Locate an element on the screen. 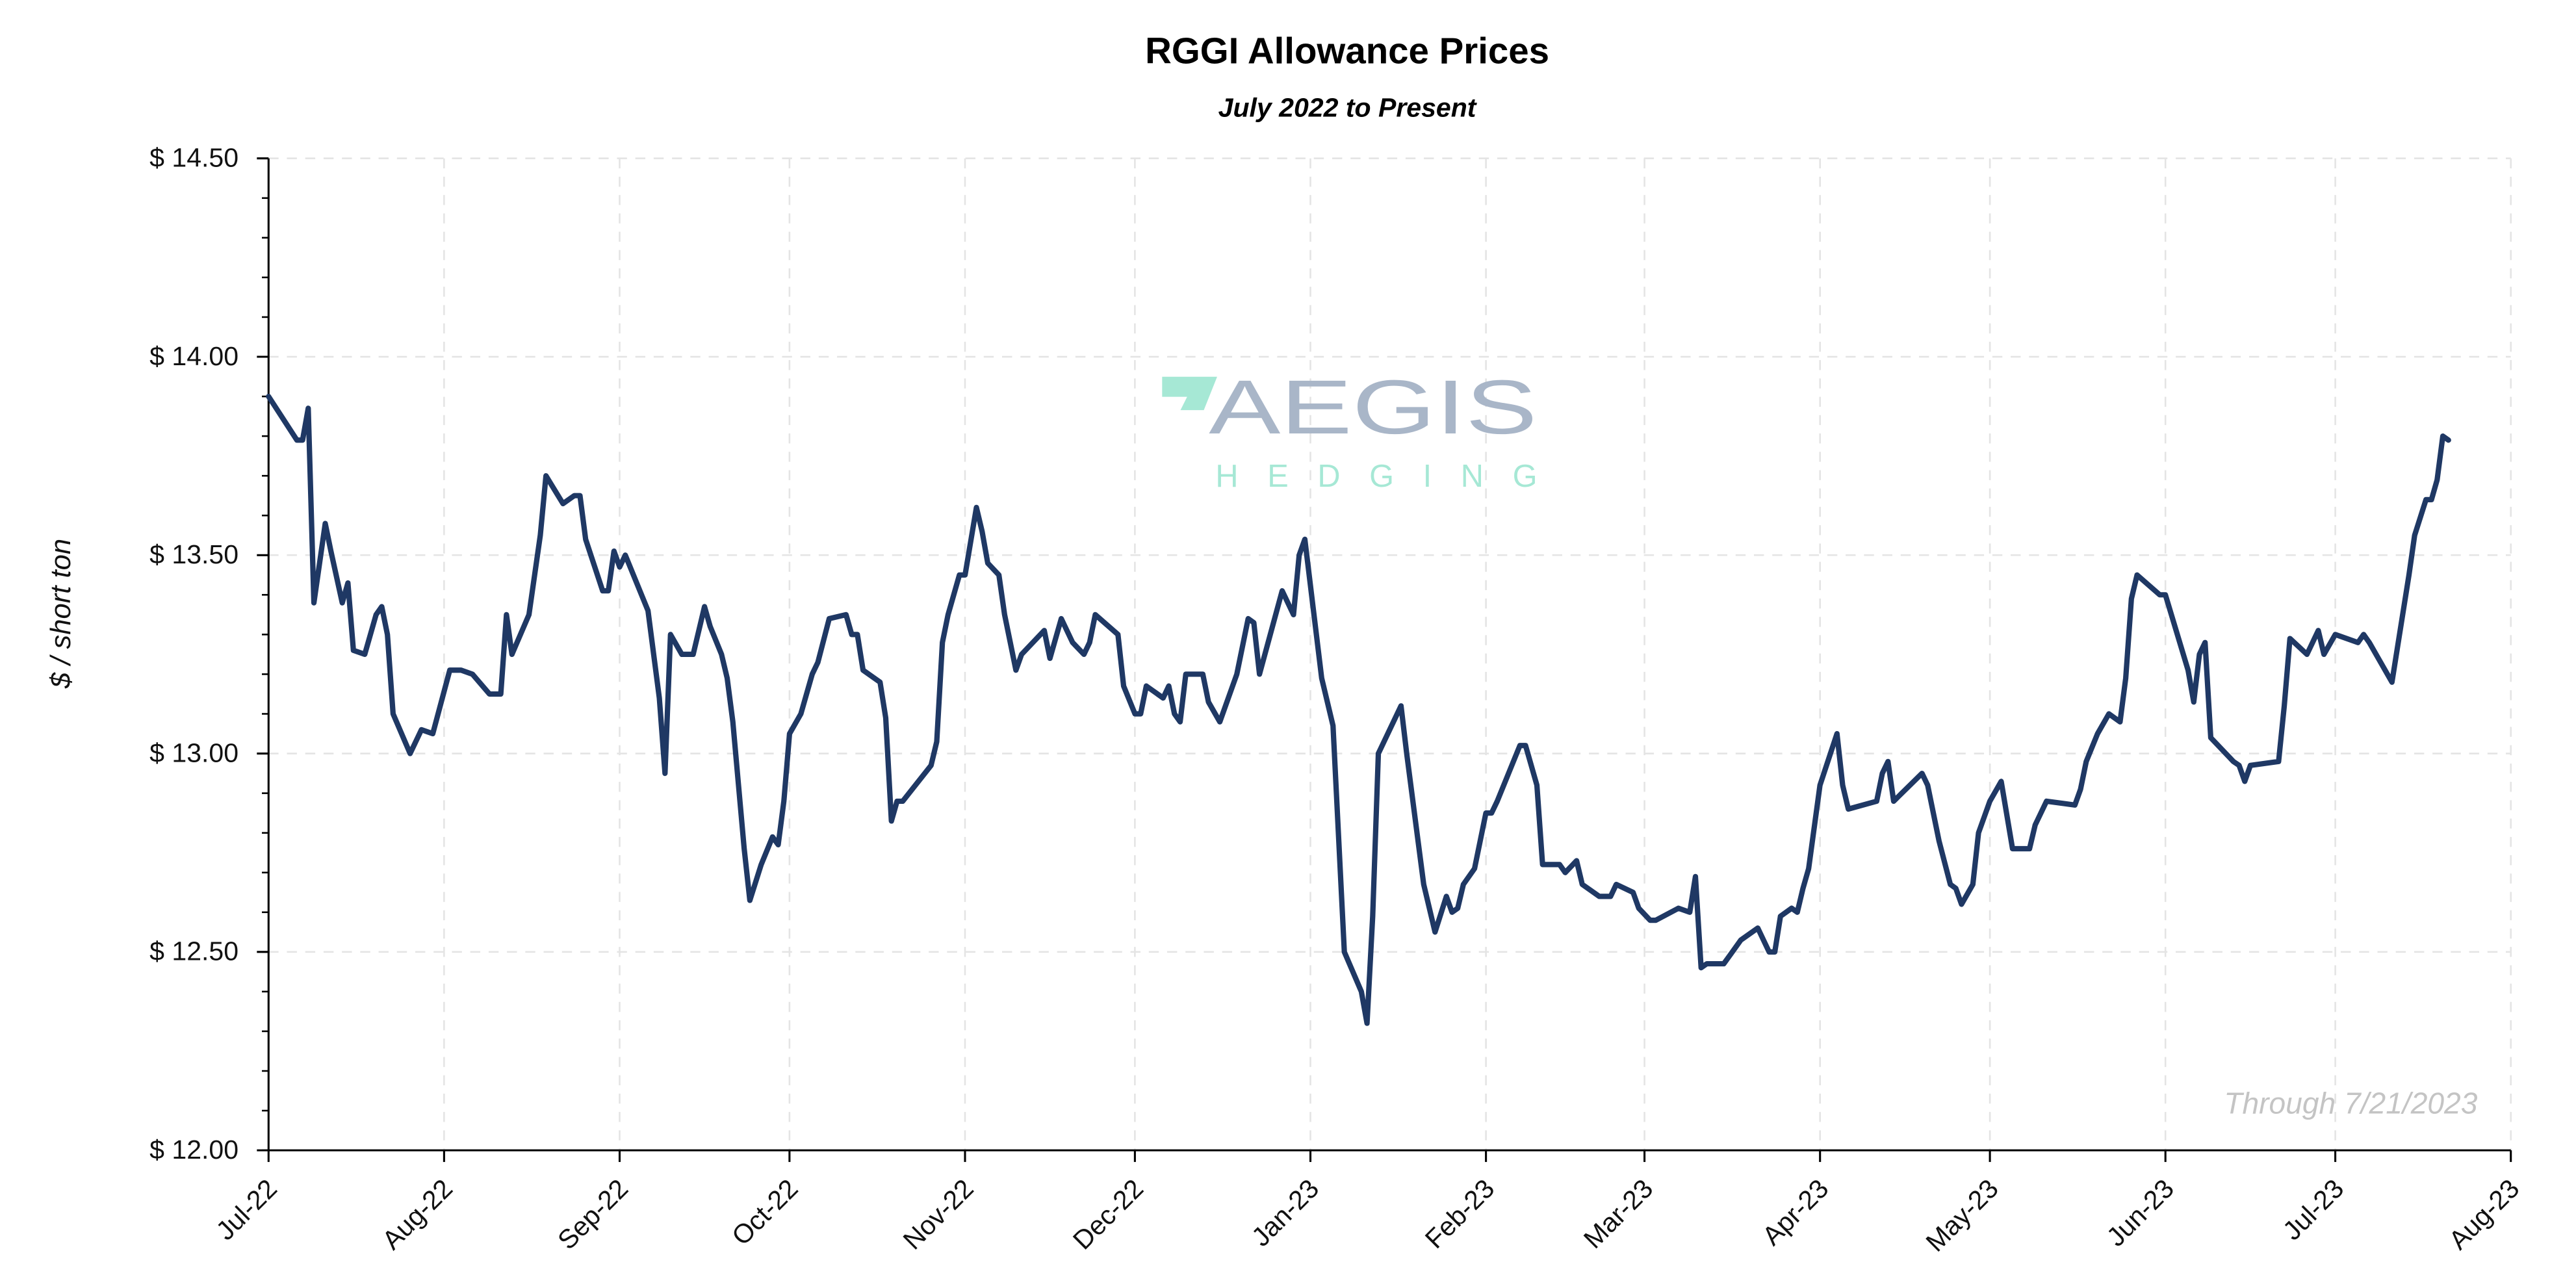  y-tick-label: $ 14.50 is located at coordinates (194, 158).